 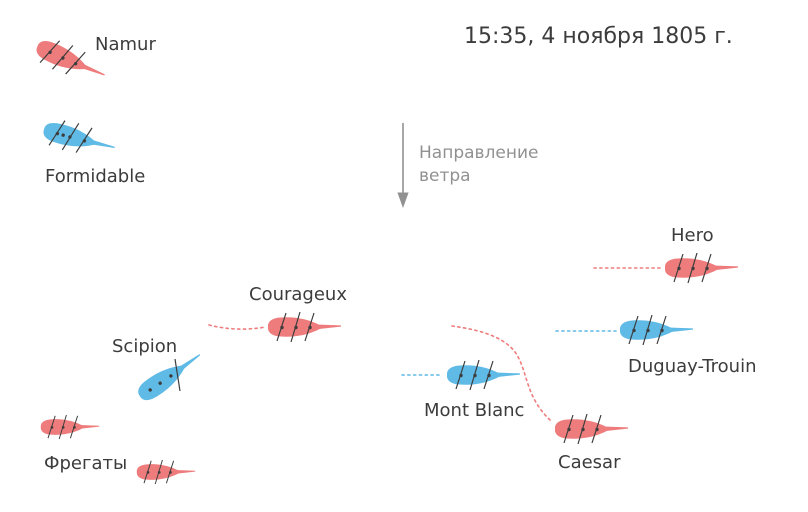 I want to click on ship-label-frigates: Фрегаты, so click(x=85, y=463).